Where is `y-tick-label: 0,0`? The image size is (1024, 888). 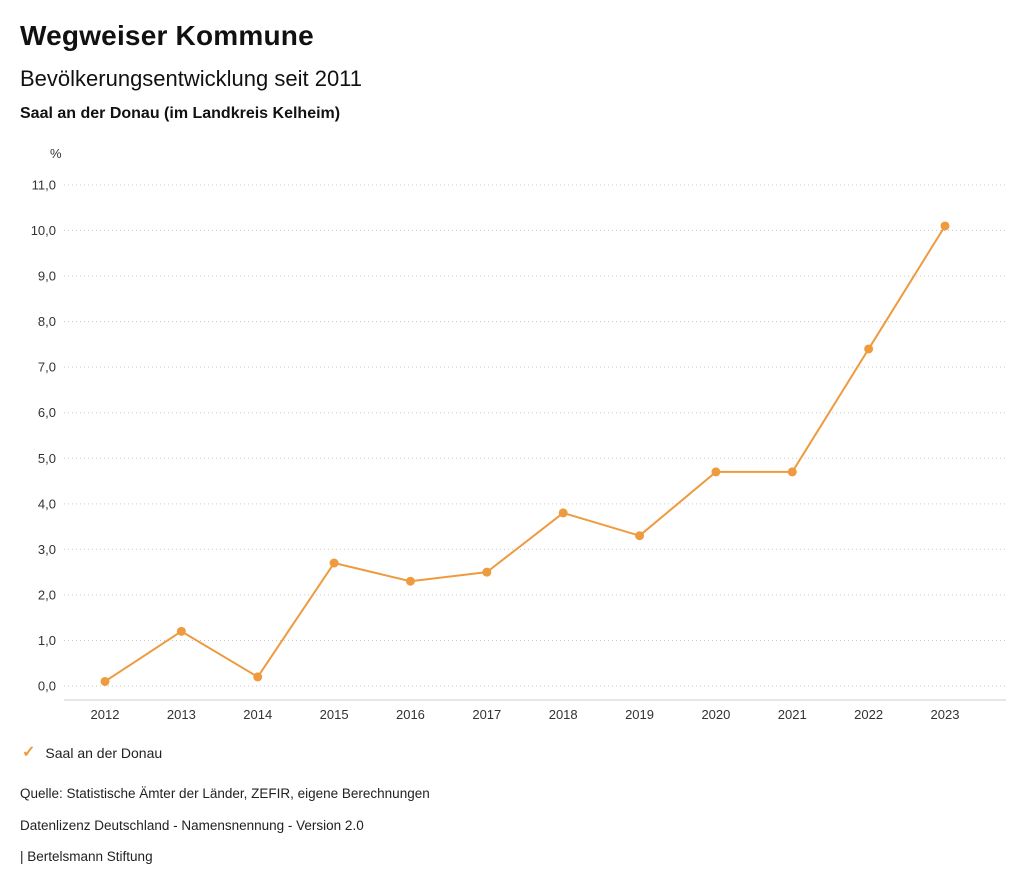 y-tick-label: 0,0 is located at coordinates (47, 686).